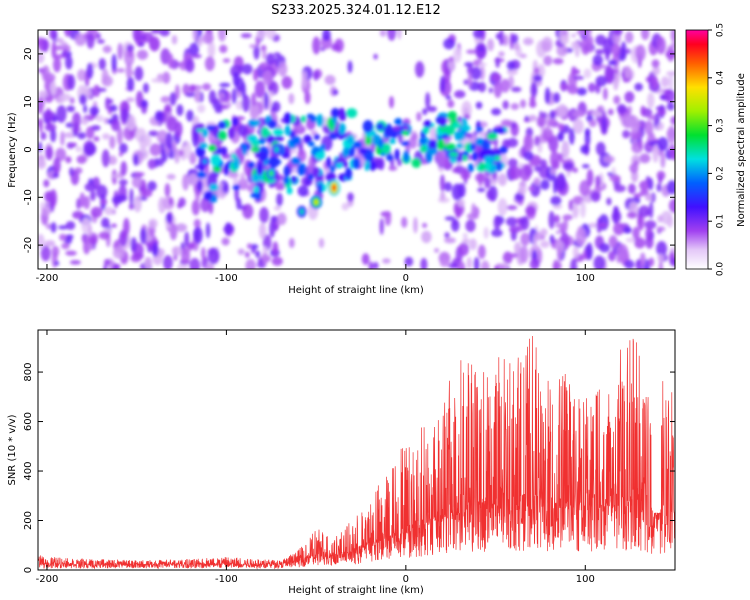  Describe the element at coordinates (697, 149) in the screenshot. I see `colorbar-gradient` at that location.